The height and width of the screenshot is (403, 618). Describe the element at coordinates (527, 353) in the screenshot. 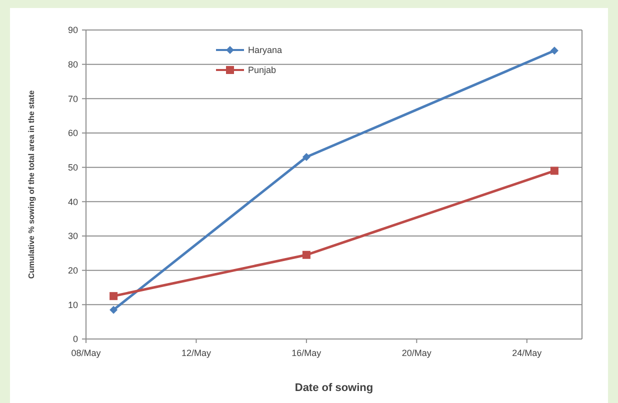

I see `x-tick-label: 24/May` at that location.